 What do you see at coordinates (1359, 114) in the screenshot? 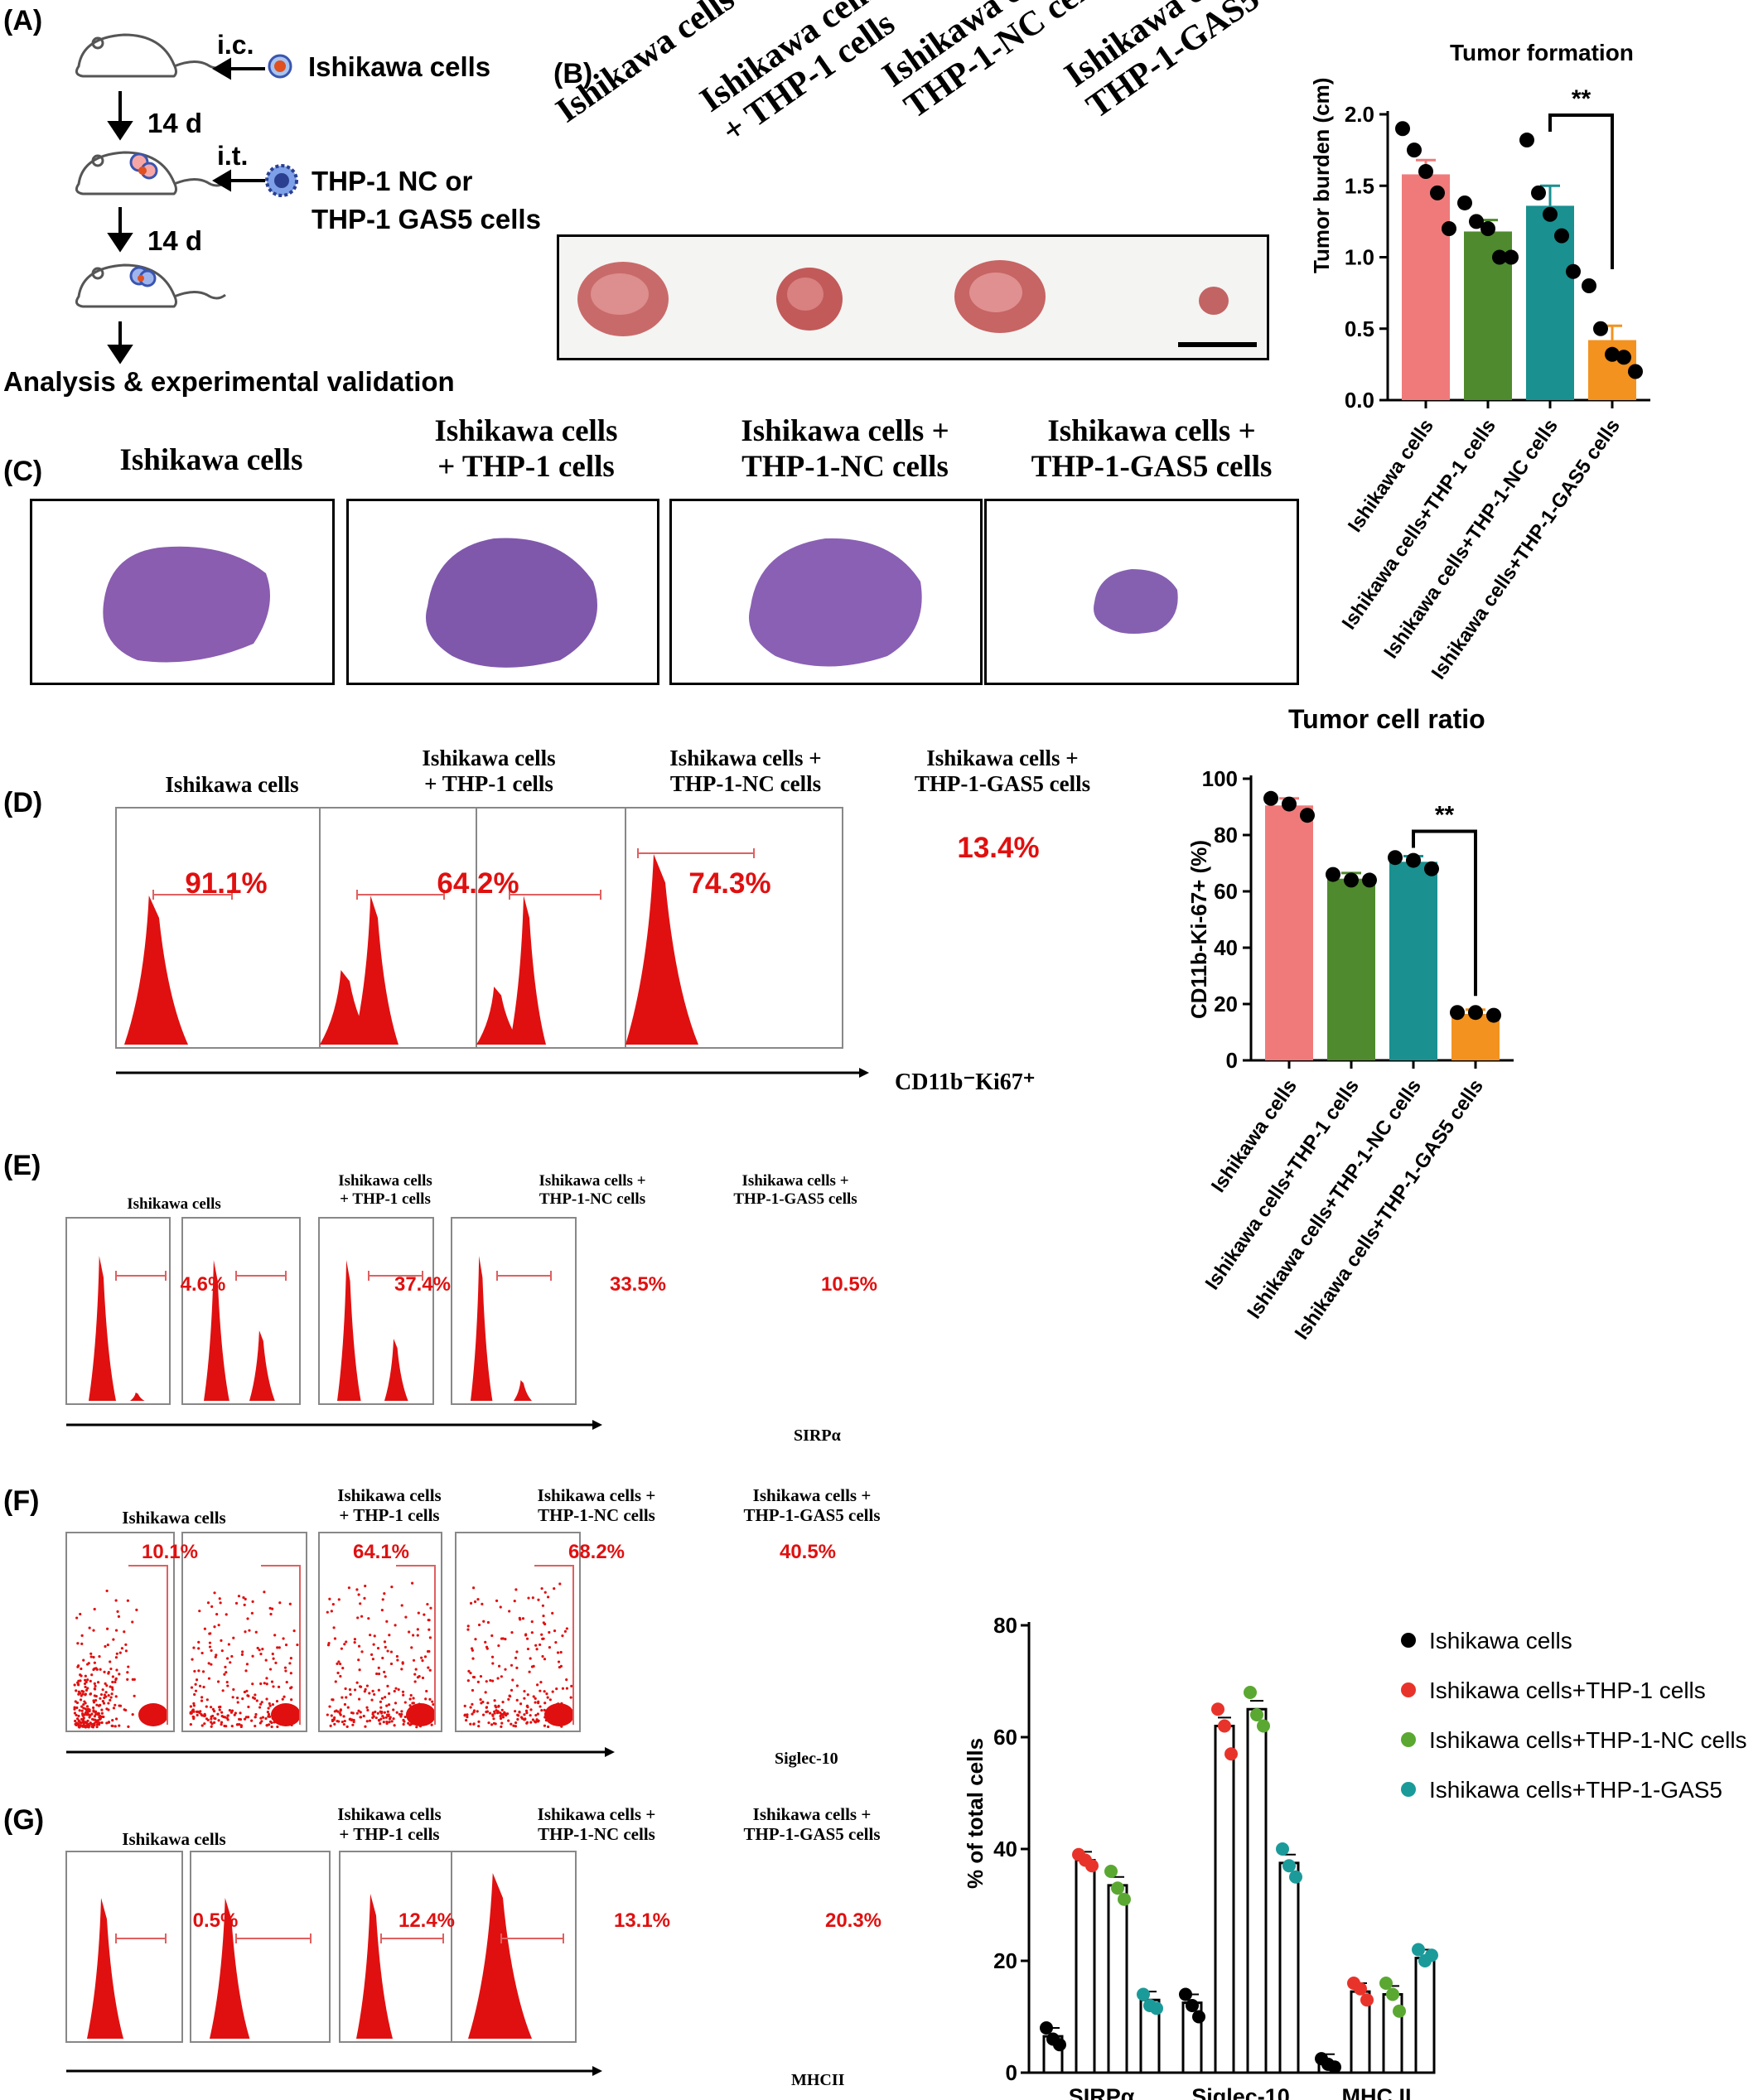
I see `y-tick-label: 2.0` at bounding box center [1359, 114].